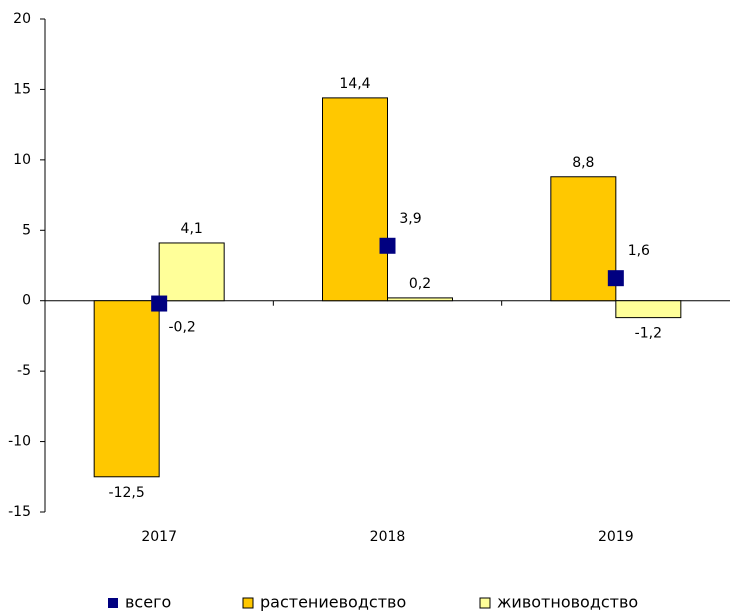 Image resolution: width=730 pixels, height=611 pixels. What do you see at coordinates (26, 301) in the screenshot?
I see `y-tick-label: 0` at bounding box center [26, 301].